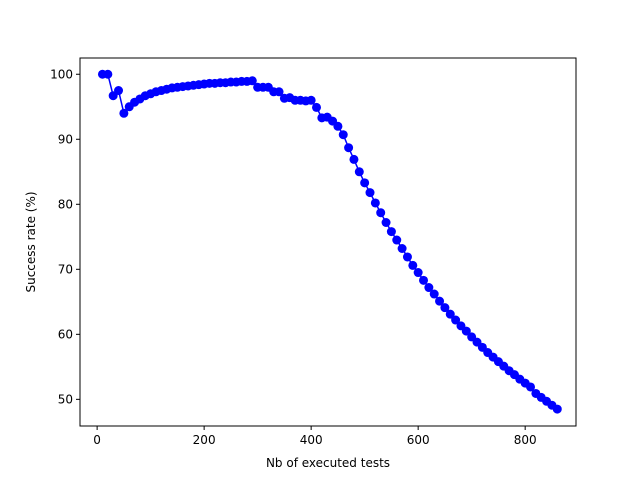  Describe the element at coordinates (65, 204) in the screenshot. I see `y-tick-label: 80` at that location.